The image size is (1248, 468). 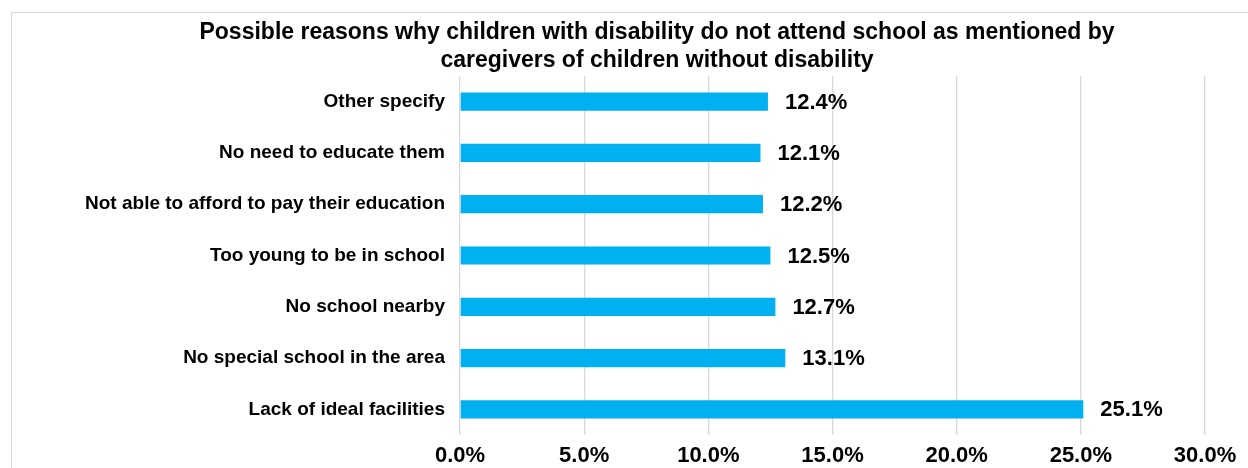 I want to click on y-tick-label: Lack of ideal facilities, so click(x=346, y=408).